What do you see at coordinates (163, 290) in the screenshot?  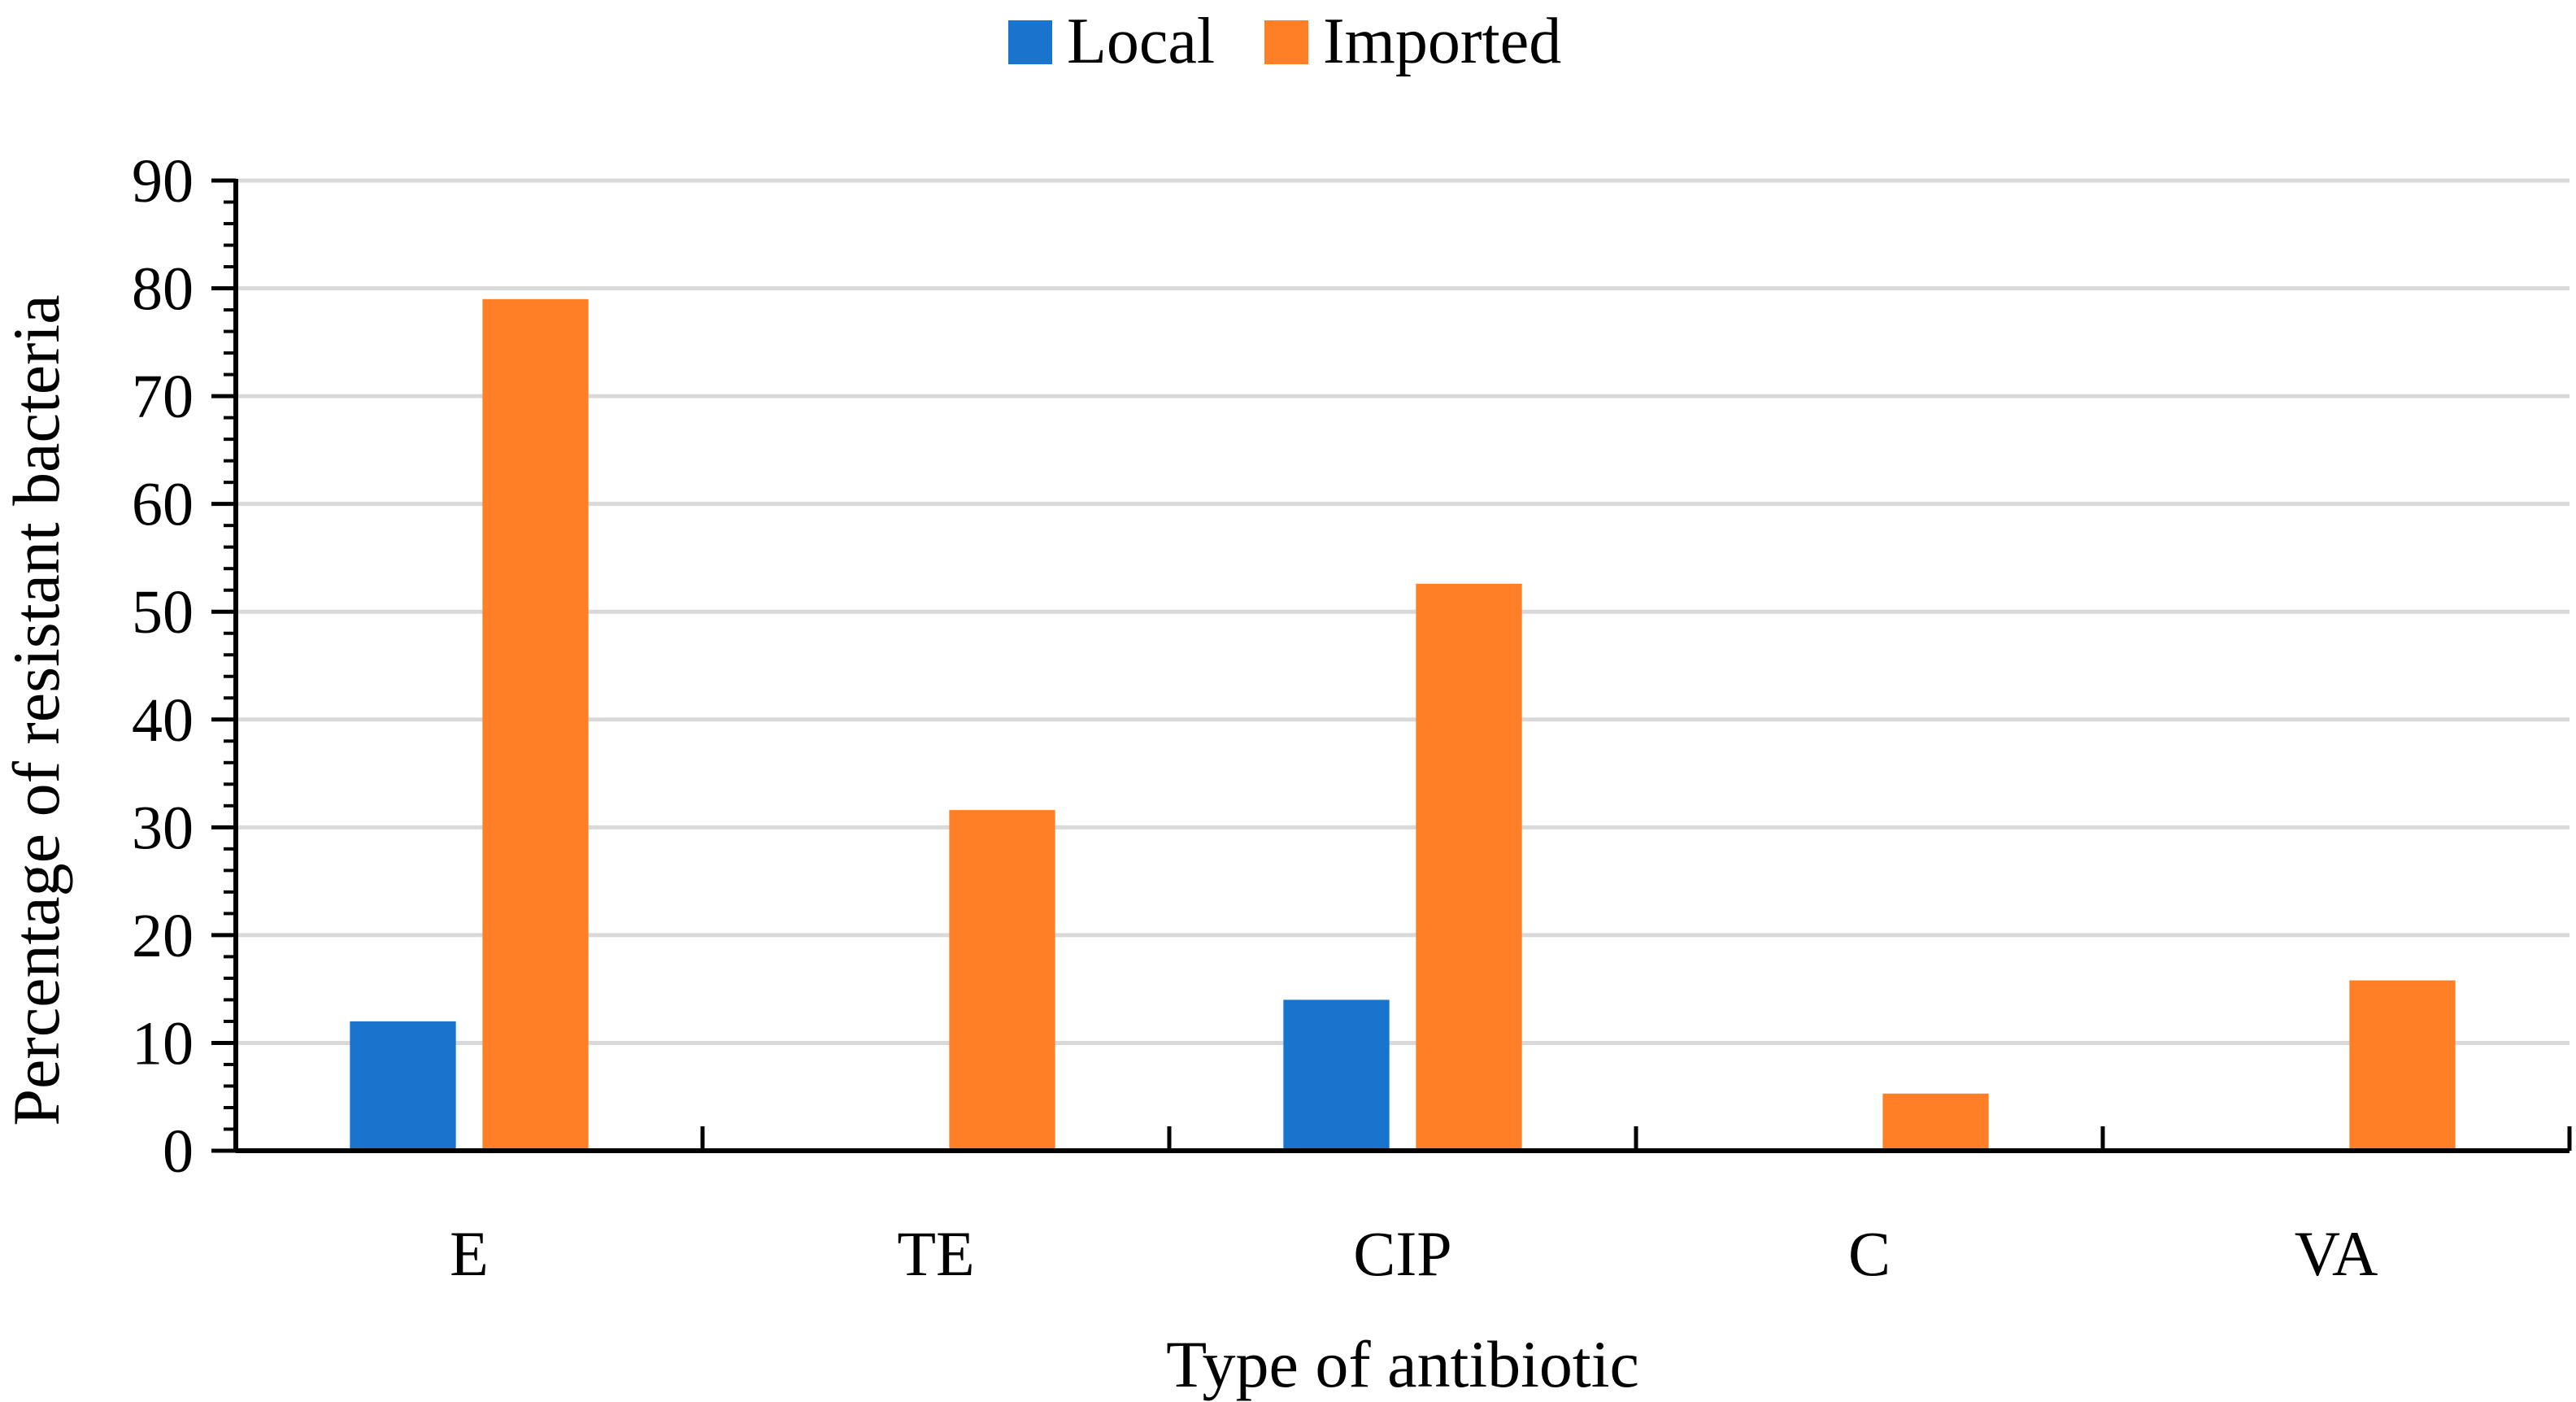 I see `y-tick-label: 80` at bounding box center [163, 290].